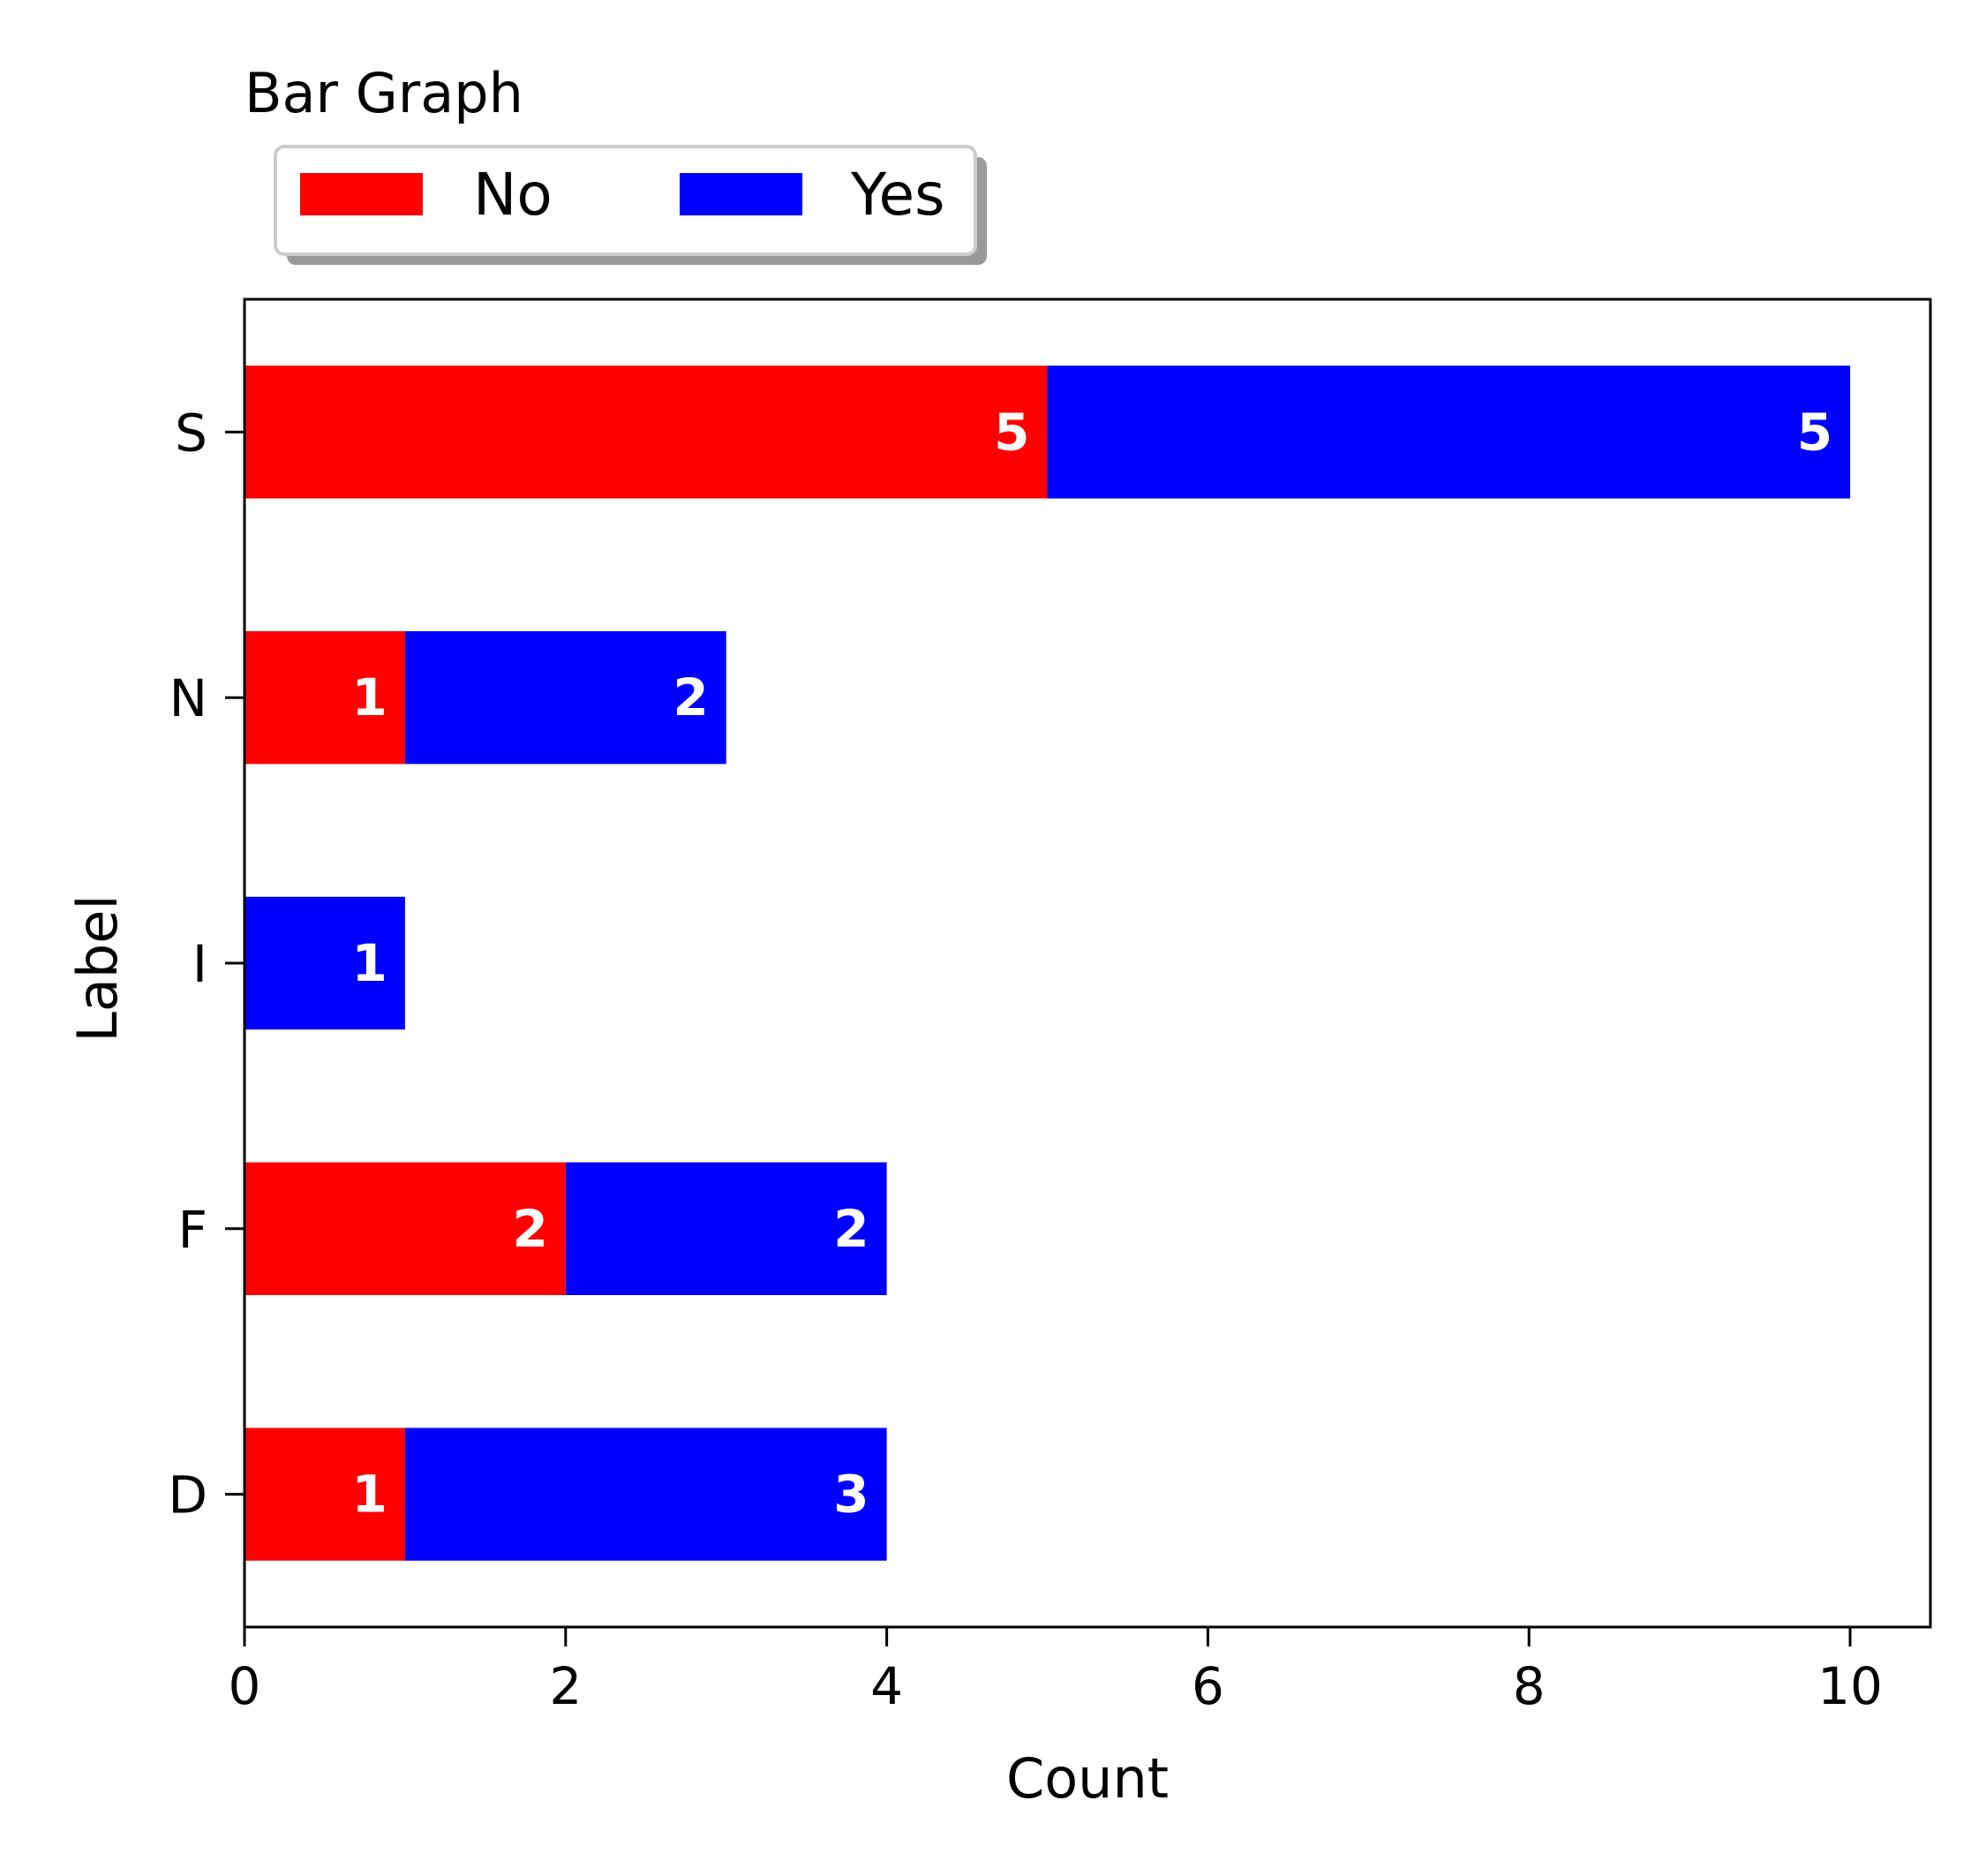  I want to click on bar-no-S, so click(646, 432).